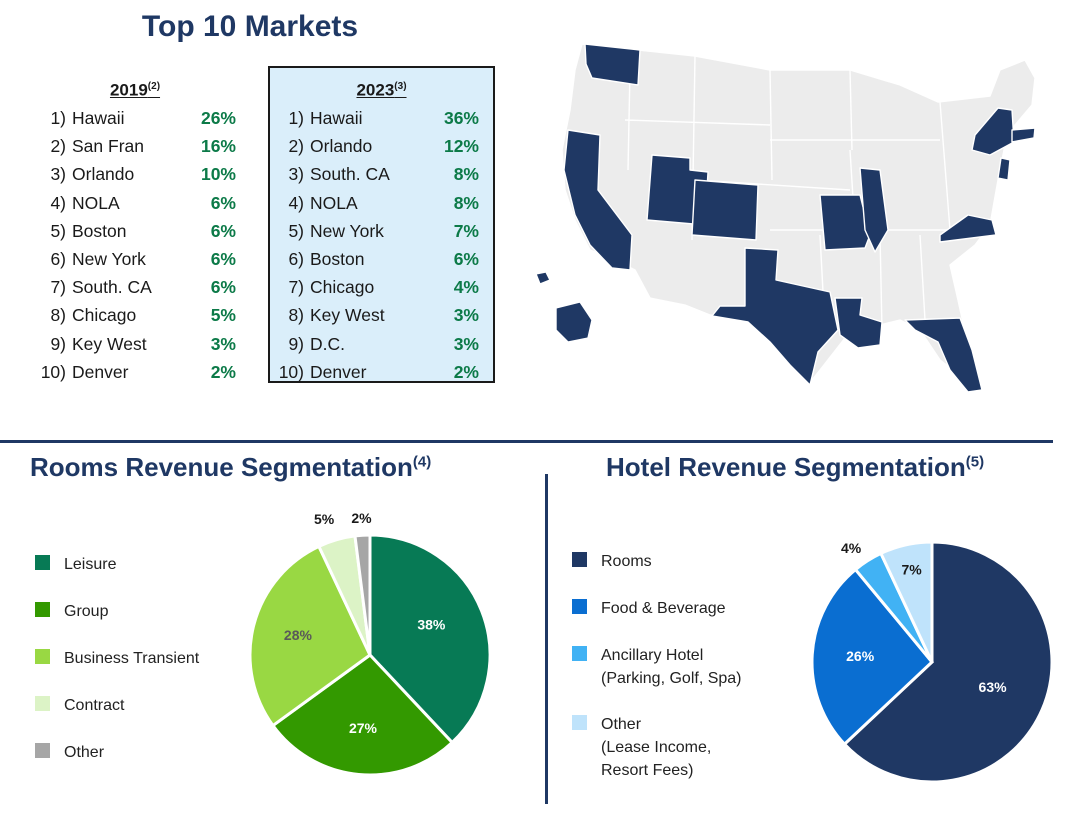 Image resolution: width=1065 pixels, height=820 pixels. I want to click on market-pct: 26%, so click(218, 118).